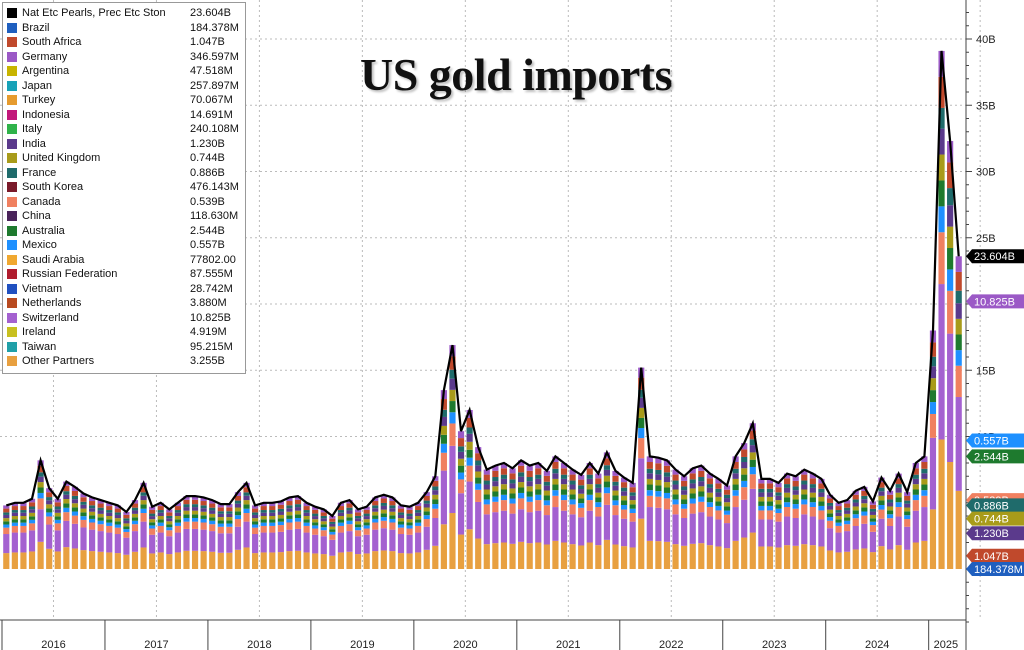 The image size is (1024, 650). What do you see at coordinates (12, 288) in the screenshot?
I see `legend-swatch` at bounding box center [12, 288].